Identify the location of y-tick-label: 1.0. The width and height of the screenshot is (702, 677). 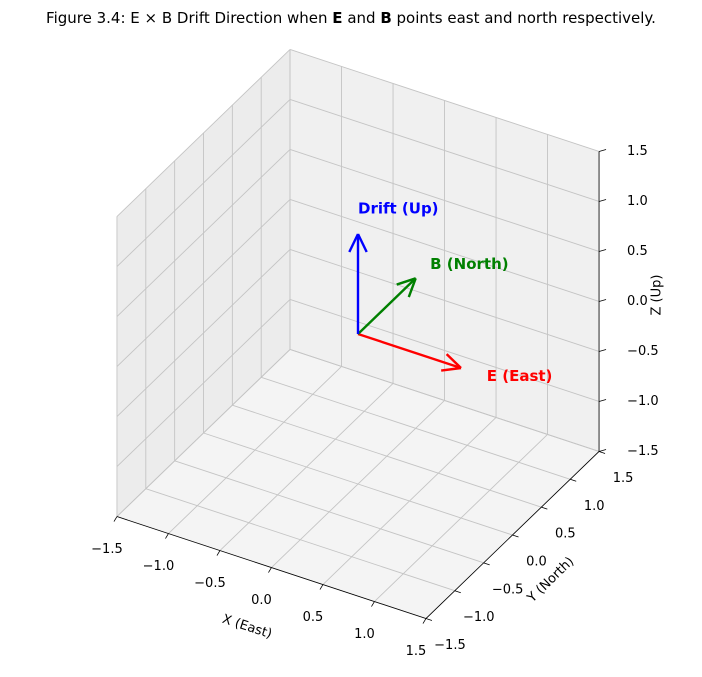
(594, 506).